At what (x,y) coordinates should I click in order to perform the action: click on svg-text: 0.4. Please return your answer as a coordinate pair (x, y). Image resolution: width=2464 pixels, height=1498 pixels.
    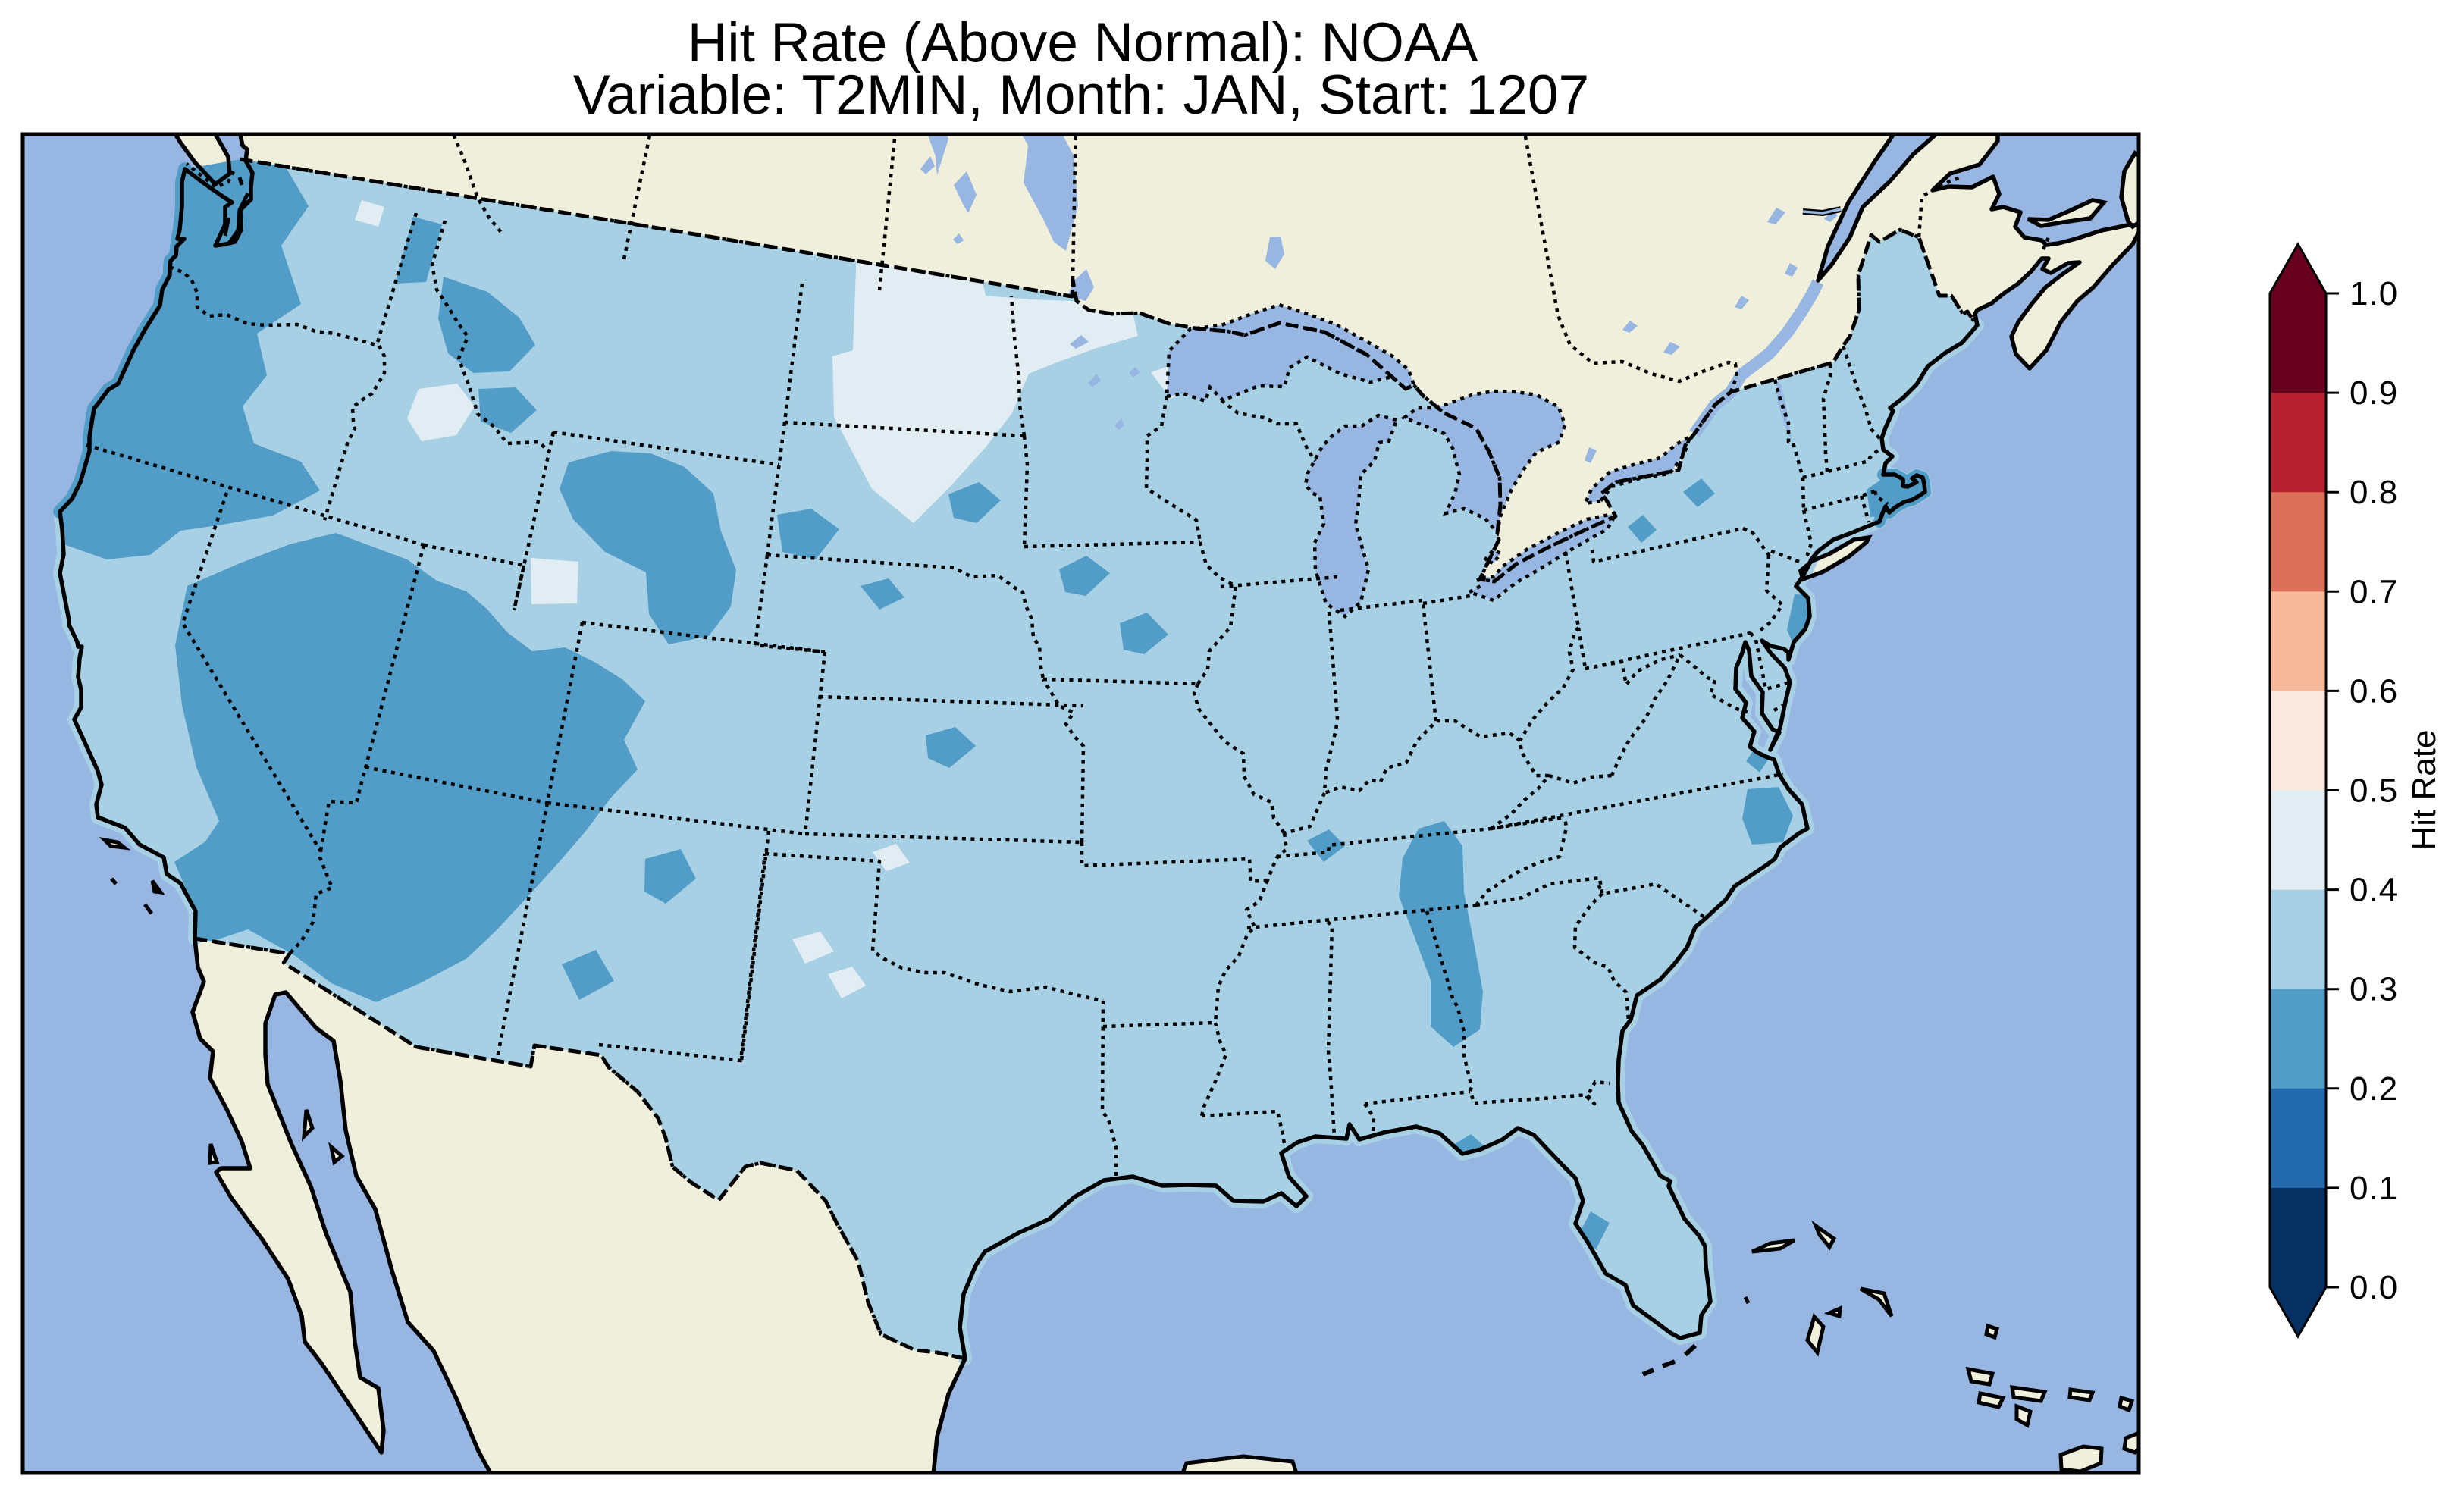
    Looking at the image, I should click on (2374, 890).